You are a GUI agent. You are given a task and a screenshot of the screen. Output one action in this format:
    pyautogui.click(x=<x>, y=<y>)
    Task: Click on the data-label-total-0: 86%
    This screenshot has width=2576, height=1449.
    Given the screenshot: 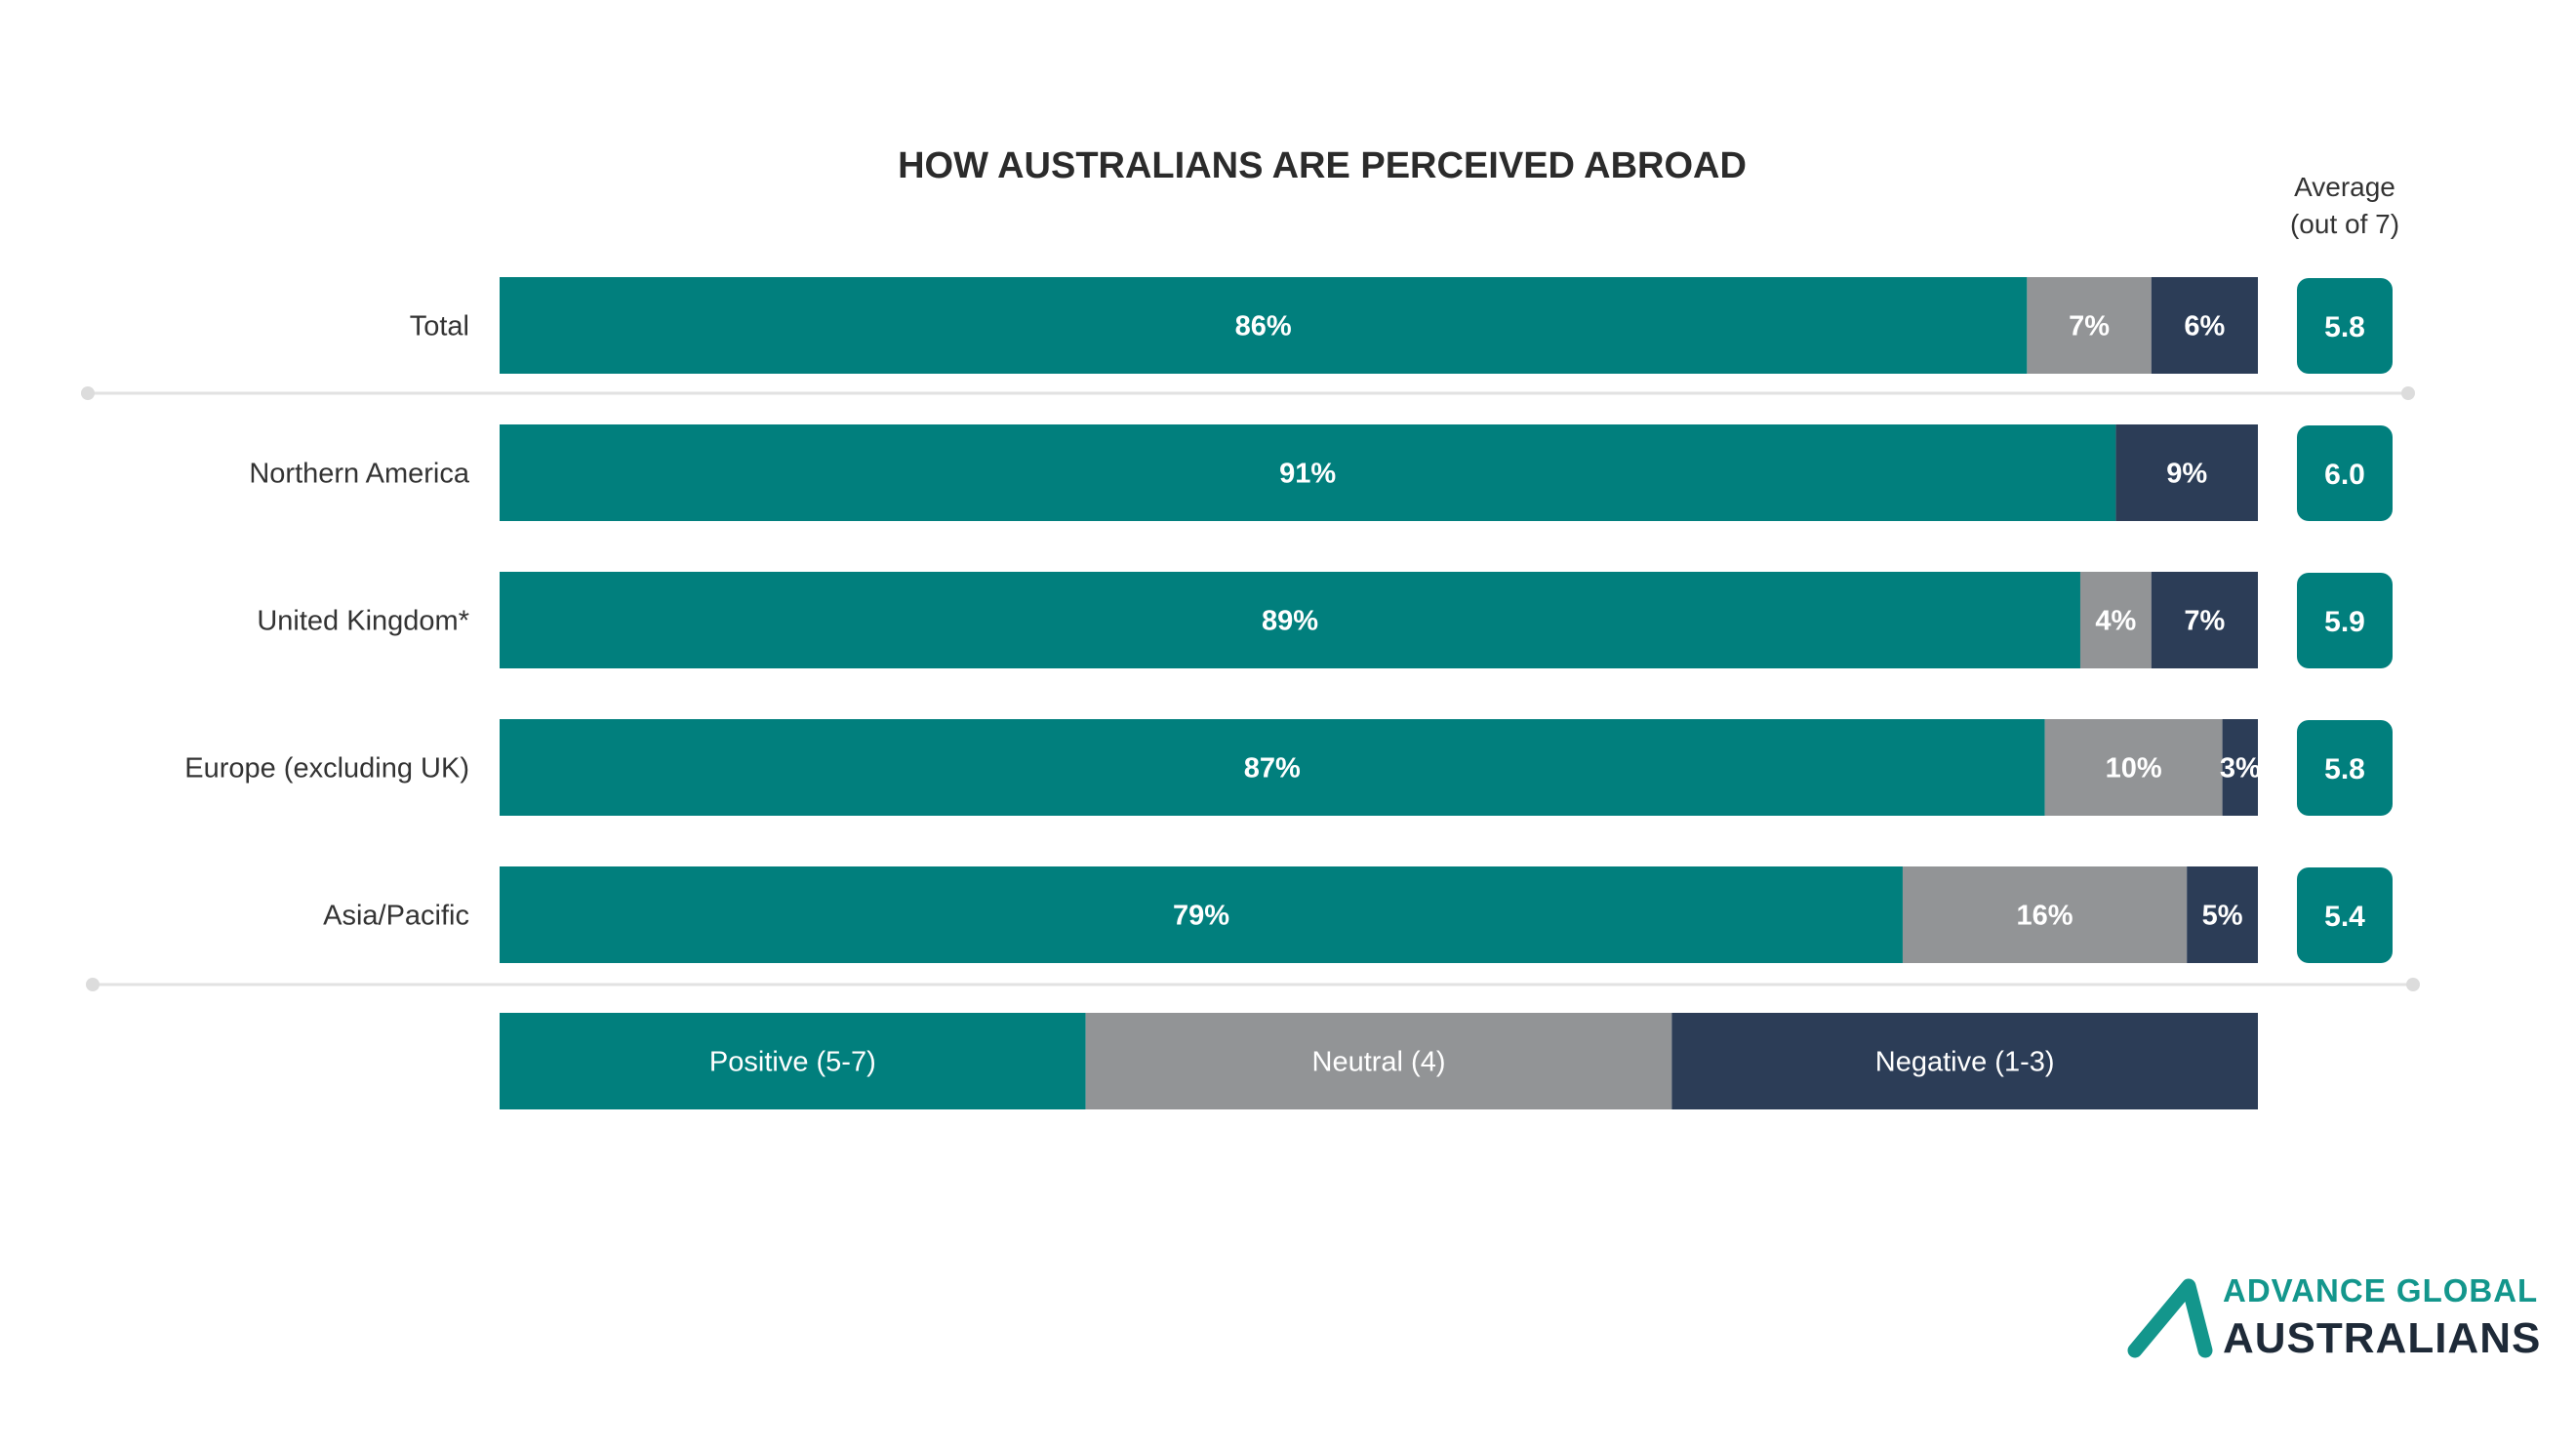 What is the action you would take?
    pyautogui.click(x=1263, y=326)
    